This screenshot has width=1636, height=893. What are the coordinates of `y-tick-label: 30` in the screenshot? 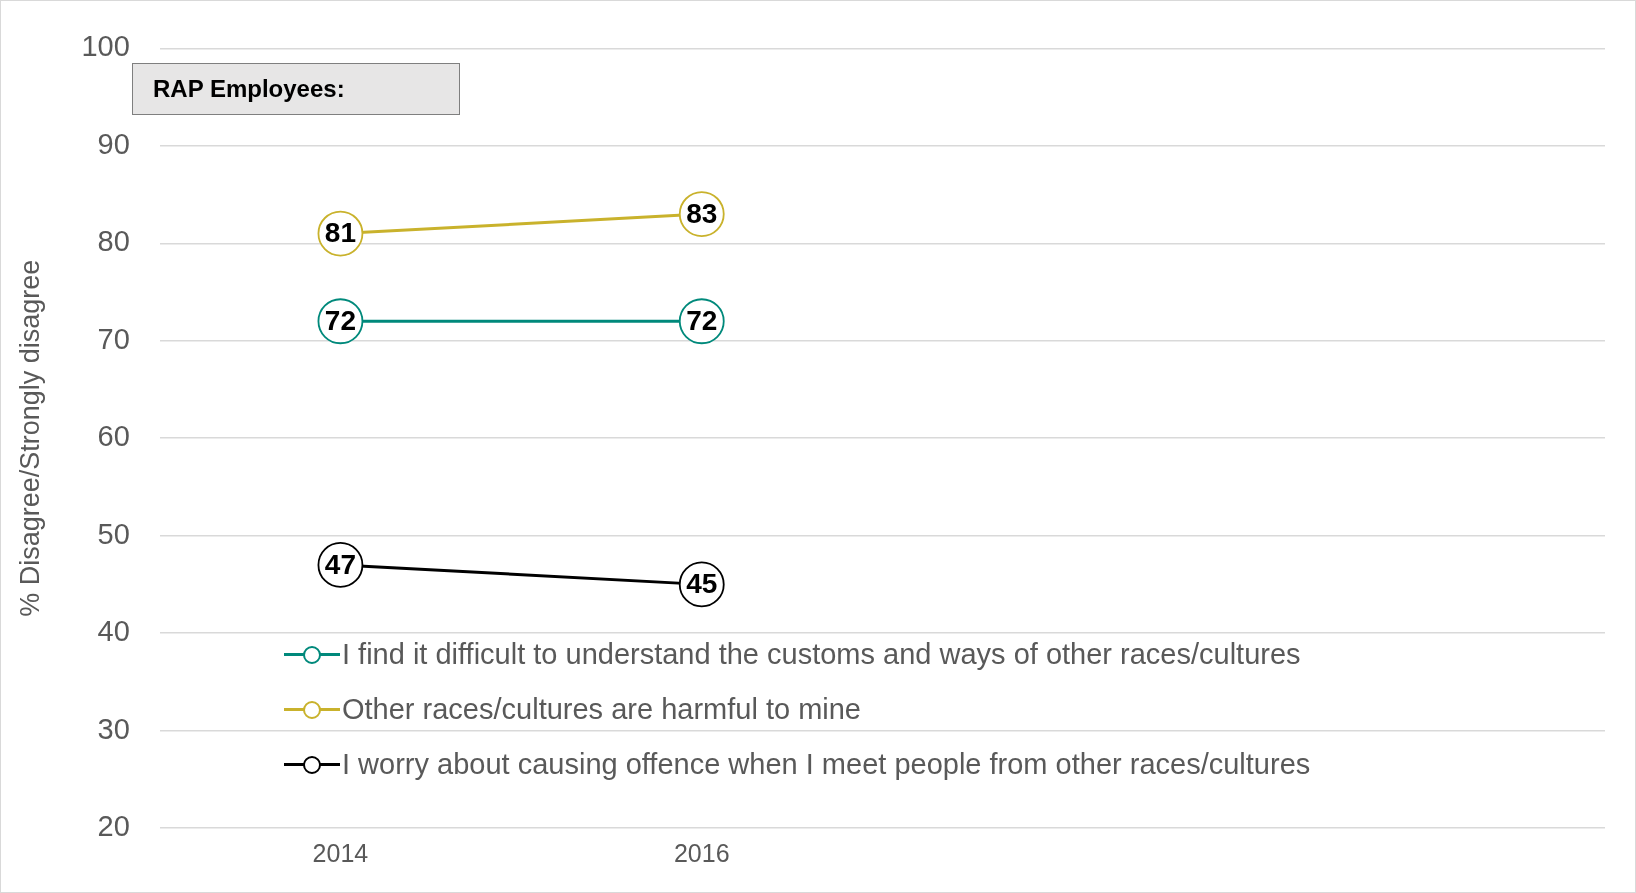 It's located at (113, 728).